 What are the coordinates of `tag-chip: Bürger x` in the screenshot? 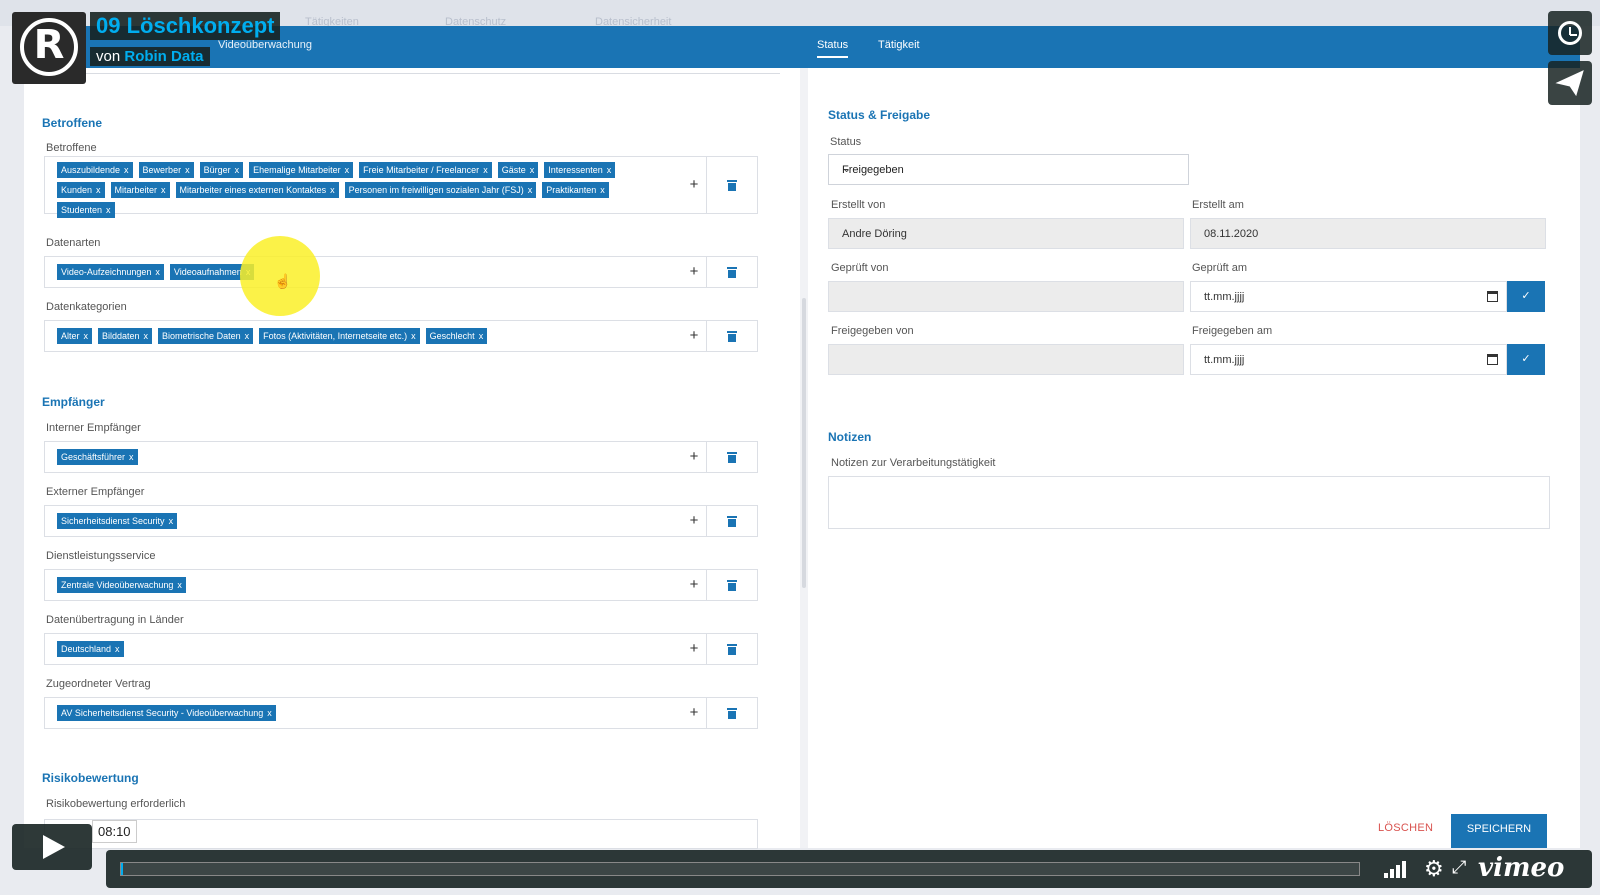 It's located at (221, 170).